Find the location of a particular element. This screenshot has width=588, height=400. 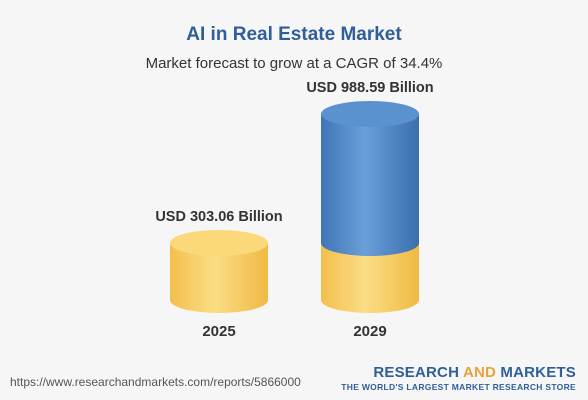

category-label-2029: 2029 is located at coordinates (369, 331).